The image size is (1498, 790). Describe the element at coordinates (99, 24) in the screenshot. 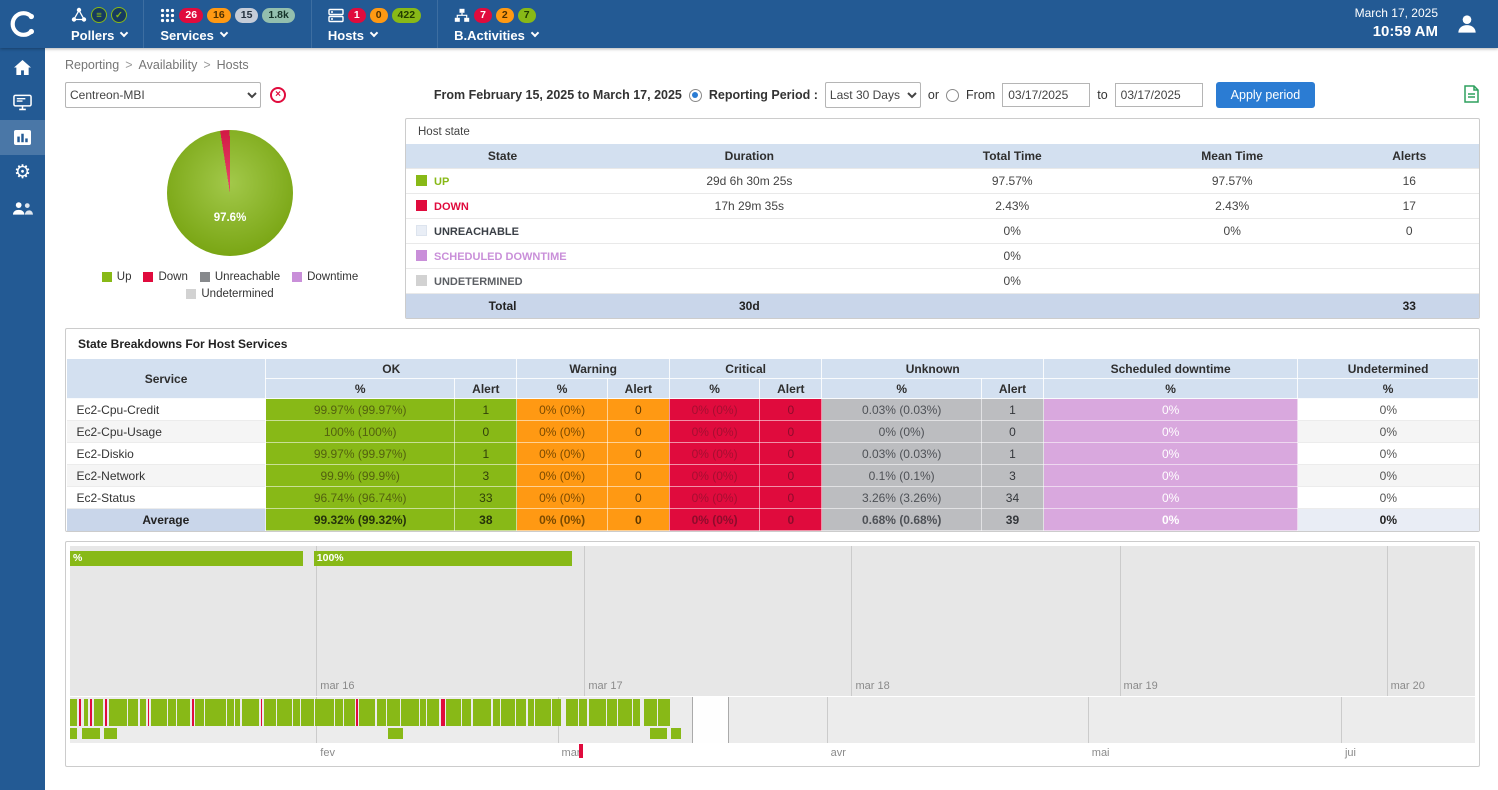

I see `menu-pollers: ≡ ✓ Pollers` at that location.